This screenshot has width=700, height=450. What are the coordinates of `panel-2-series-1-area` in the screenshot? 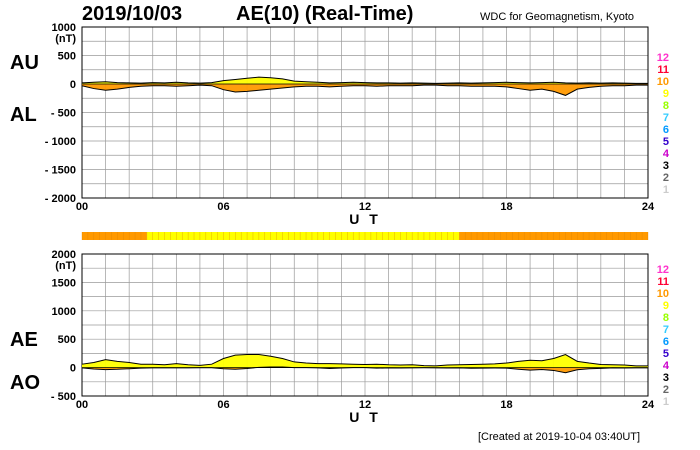 It's located at (365, 361).